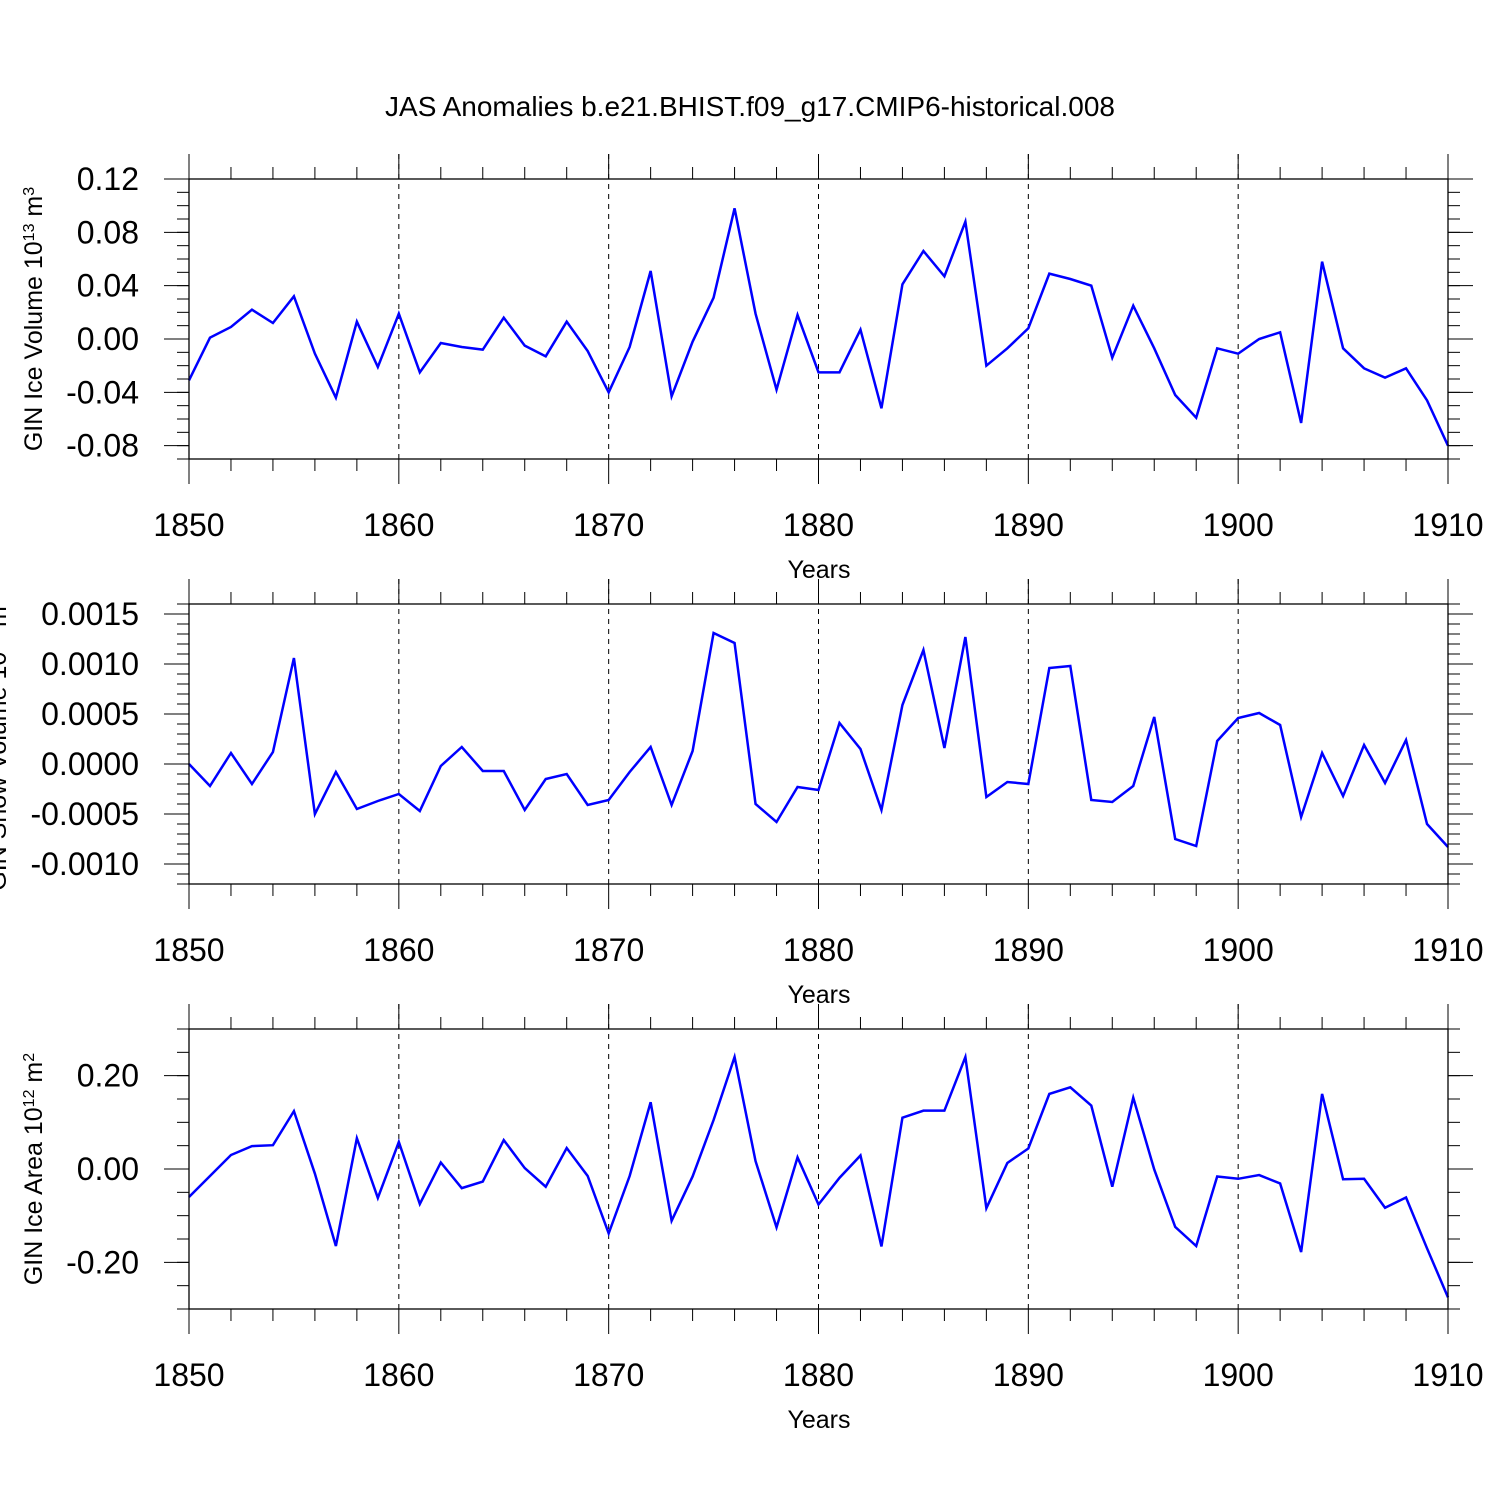  I want to click on y-tick-label: 0.08, so click(108, 232).